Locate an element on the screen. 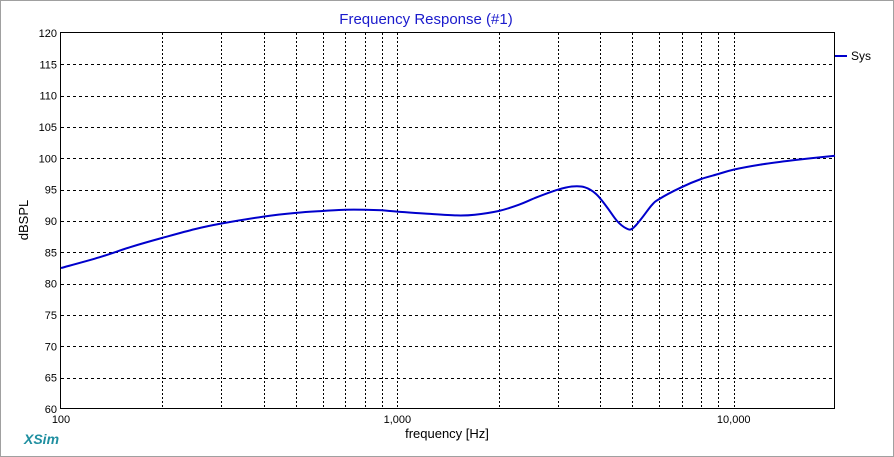 The height and width of the screenshot is (457, 894). x-axis-ticks: 100 1,000 10,000 is located at coordinates (401, 420).